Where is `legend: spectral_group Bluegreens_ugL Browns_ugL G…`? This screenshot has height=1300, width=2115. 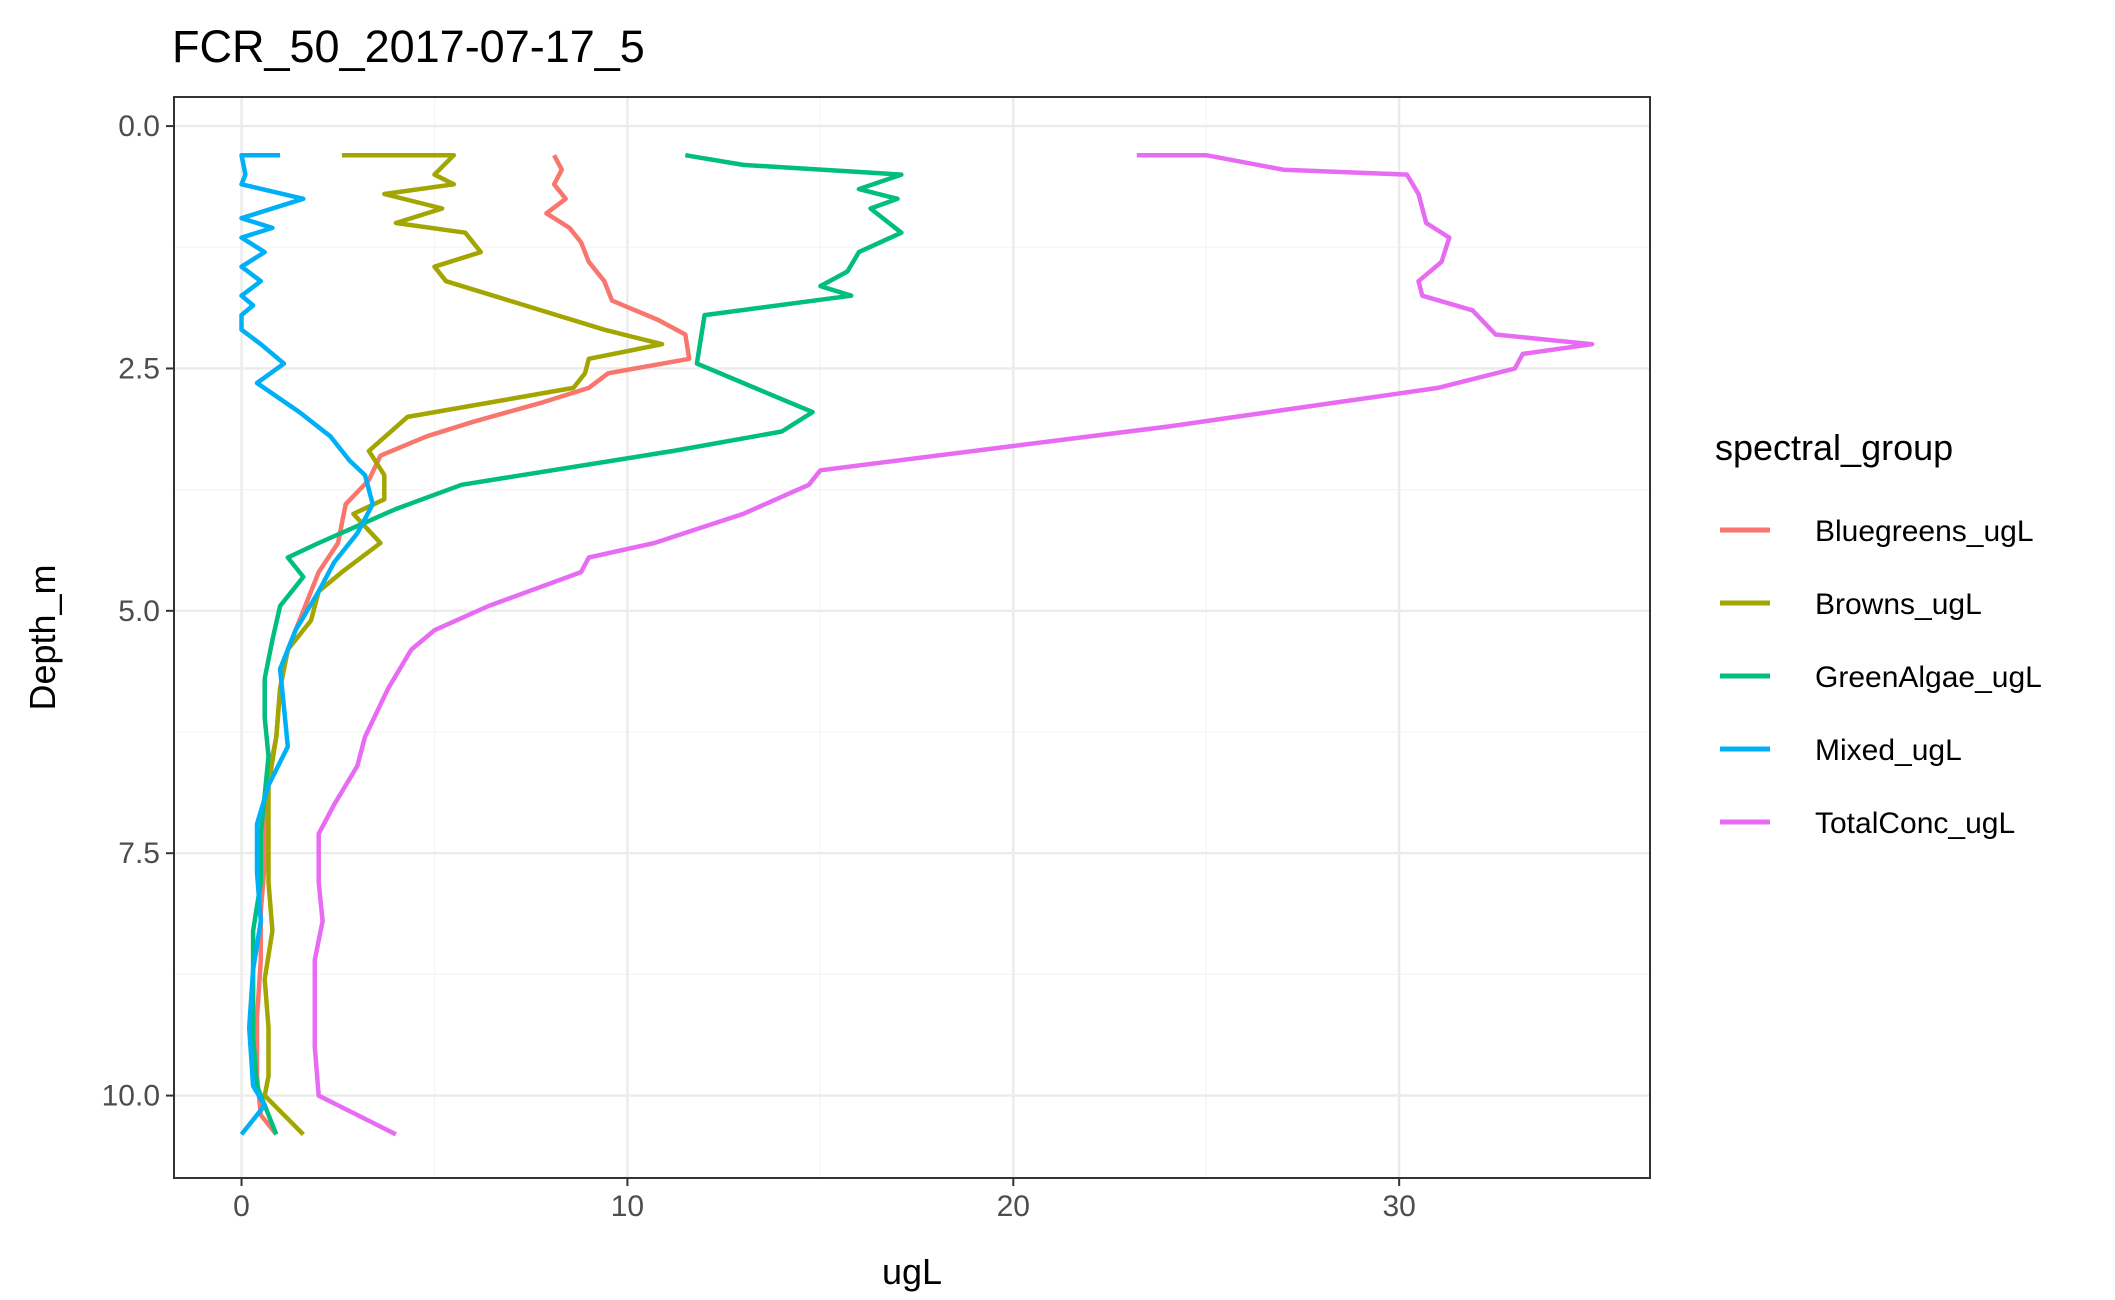 legend: spectral_group Bluegreens_ugL Browns_ugL G… is located at coordinates (1878, 633).